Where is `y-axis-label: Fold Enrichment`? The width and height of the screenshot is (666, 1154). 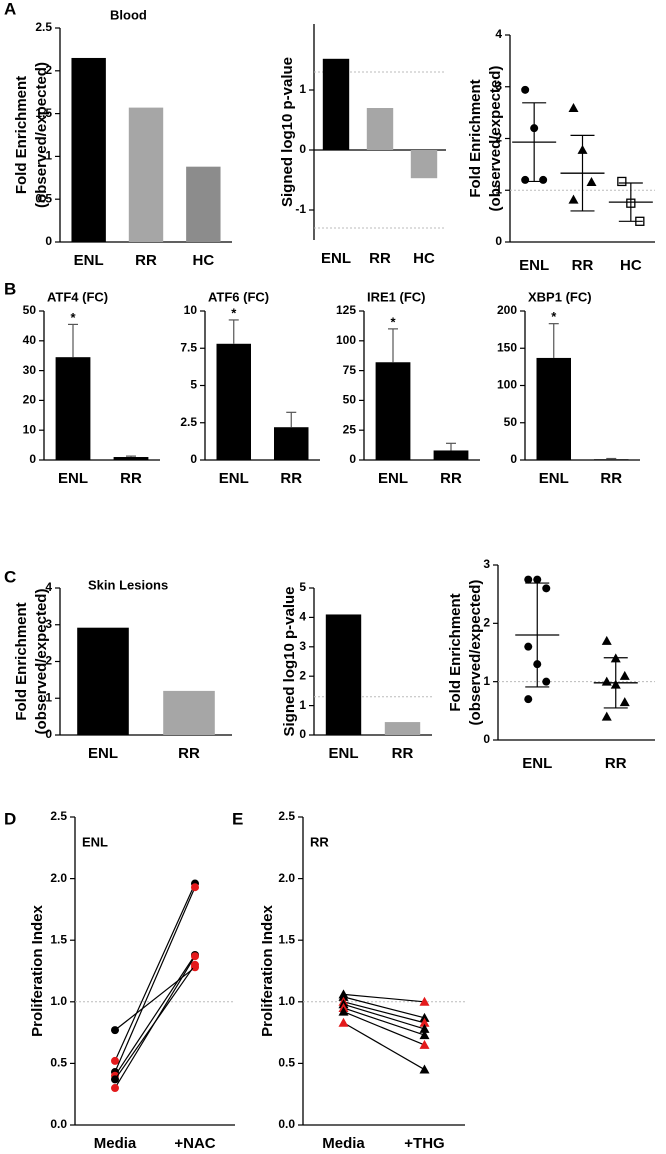 y-axis-label: Fold Enrichment is located at coordinates (455, 652).